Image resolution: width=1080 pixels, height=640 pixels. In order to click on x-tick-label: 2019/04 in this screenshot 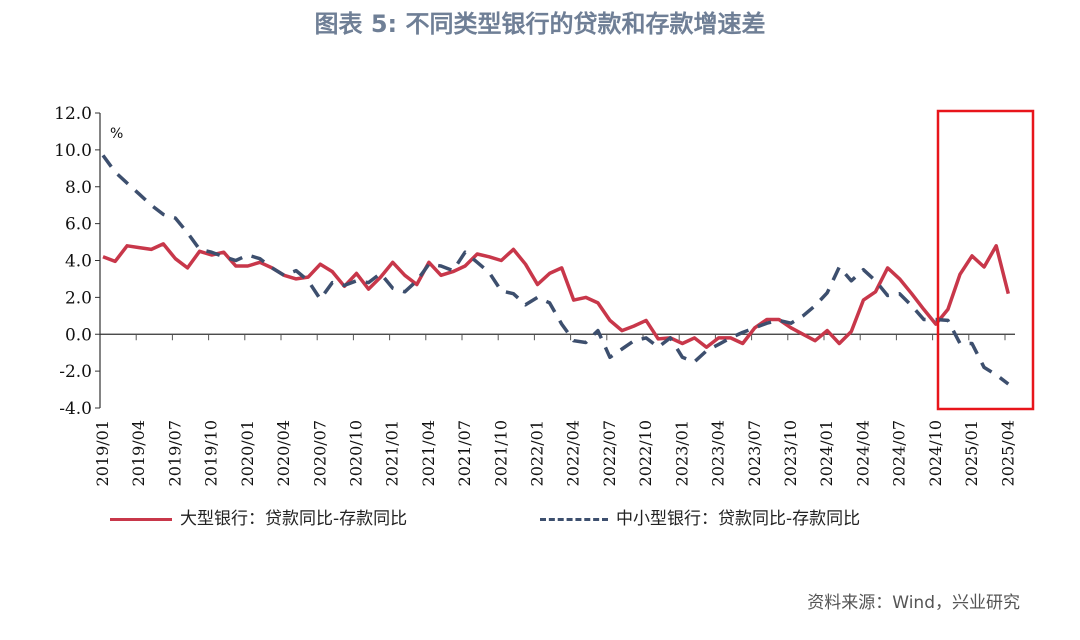, I will do `click(138, 453)`.